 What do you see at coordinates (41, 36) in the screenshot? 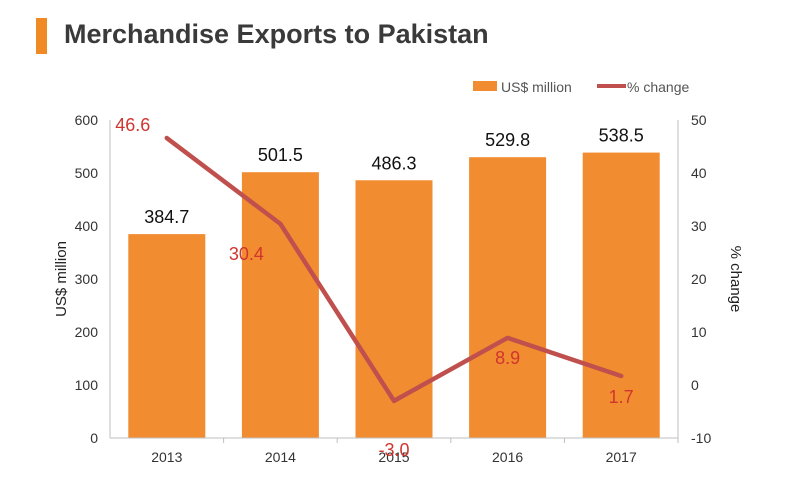
I see `title-accent-bar` at bounding box center [41, 36].